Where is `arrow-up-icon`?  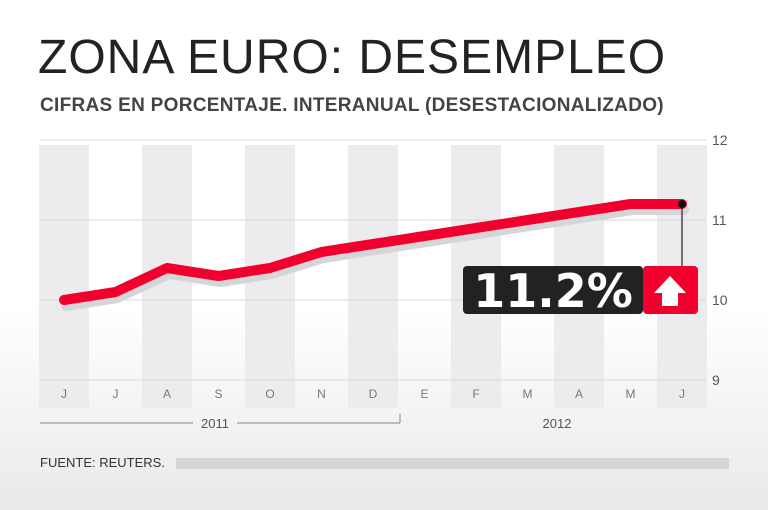
arrow-up-icon is located at coordinates (670, 291).